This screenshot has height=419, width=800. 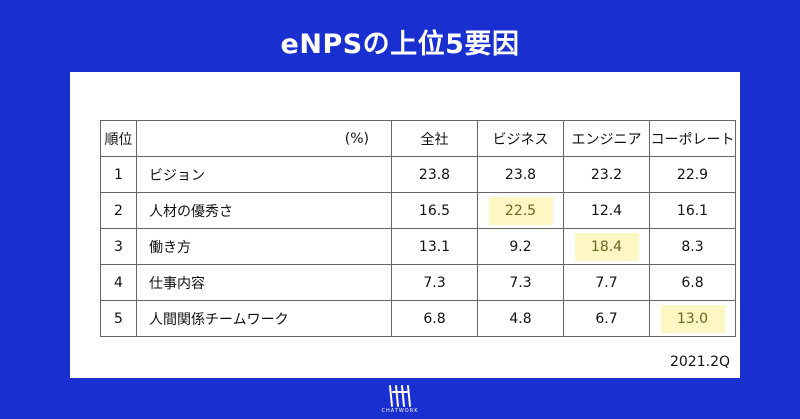 I want to click on header-engineer: エンジニア, so click(x=606, y=138).